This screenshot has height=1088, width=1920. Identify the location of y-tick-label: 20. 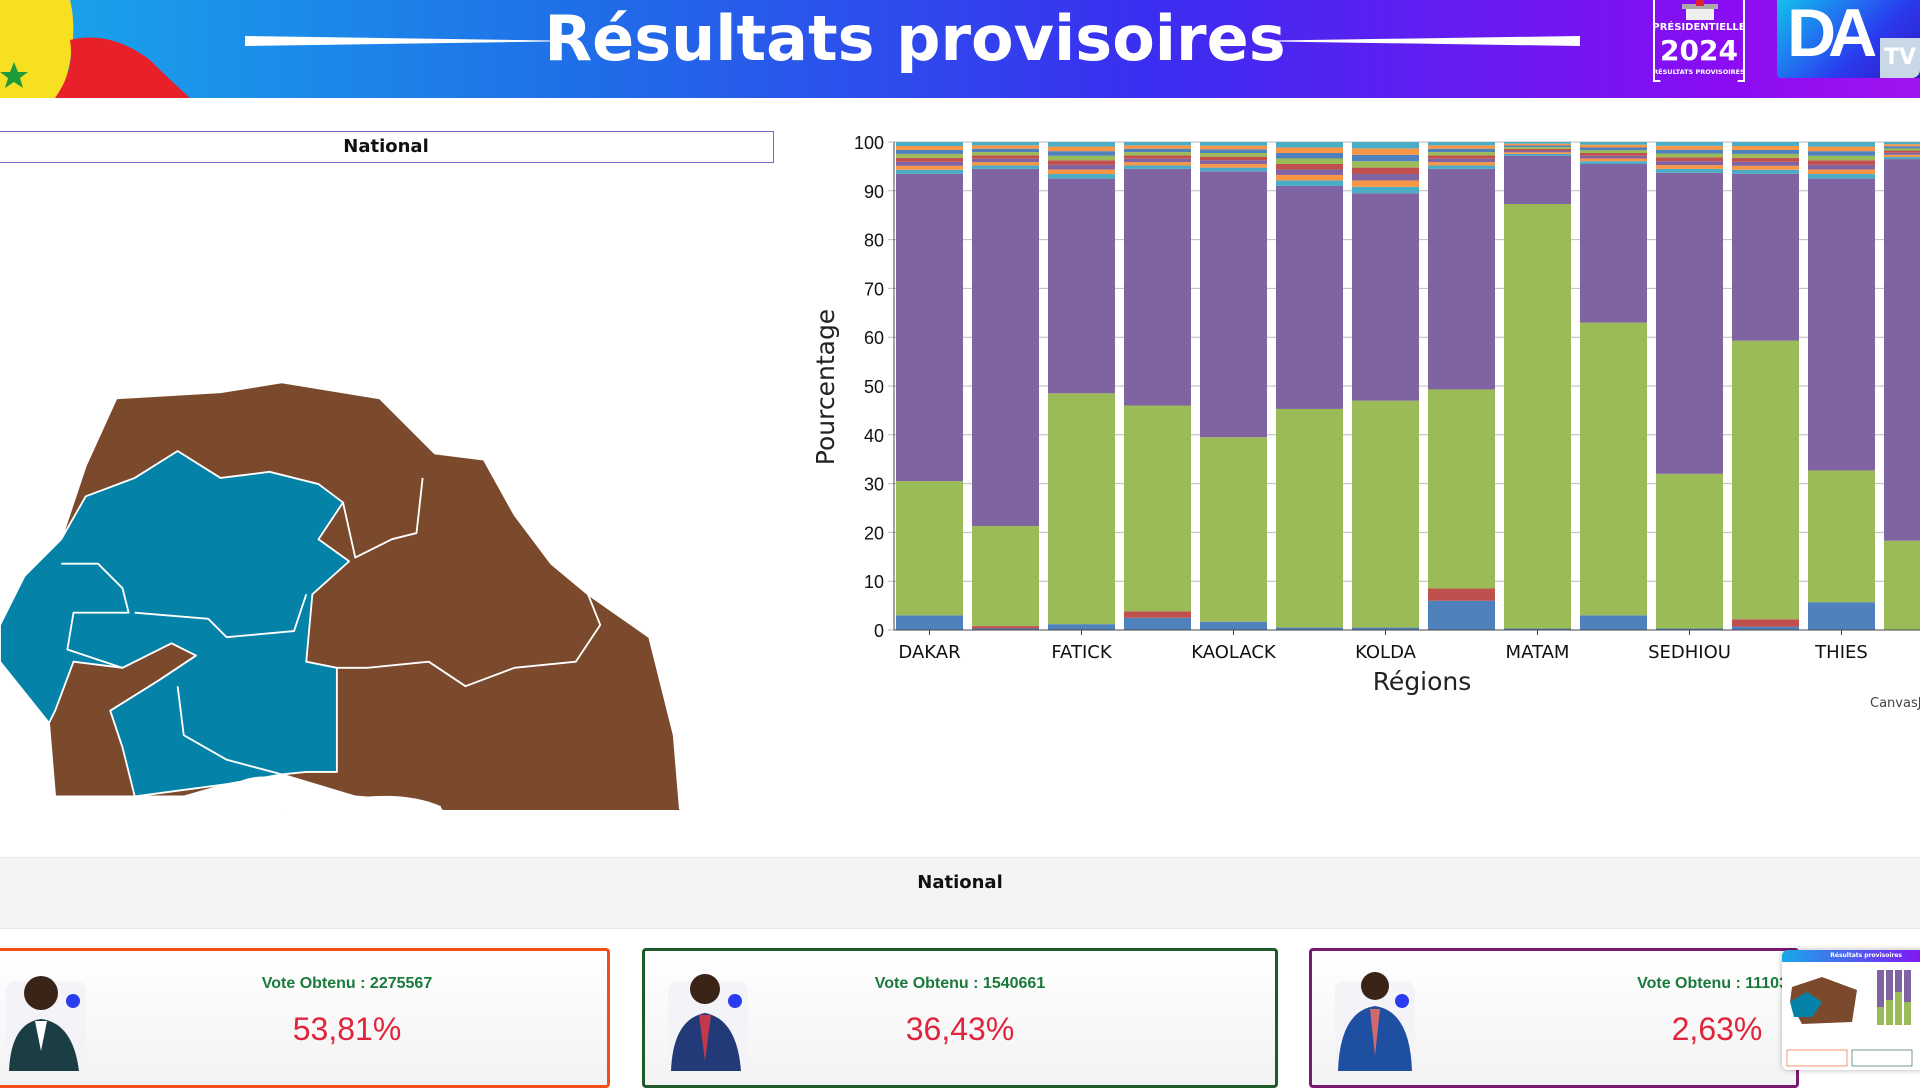
(874, 533).